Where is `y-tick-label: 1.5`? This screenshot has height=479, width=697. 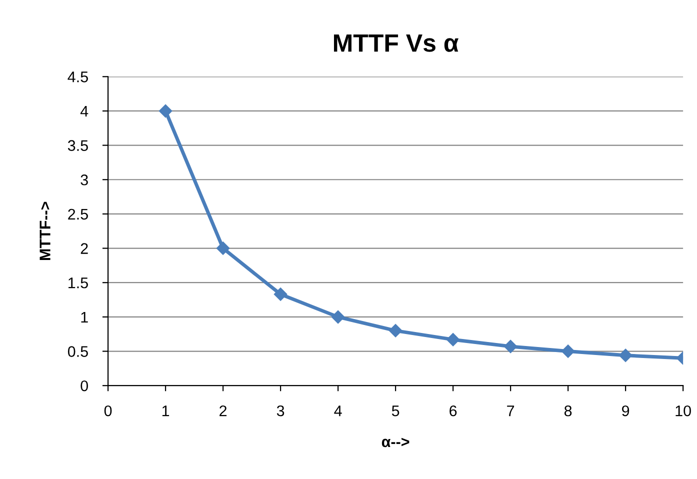 y-tick-label: 1.5 is located at coordinates (78, 283).